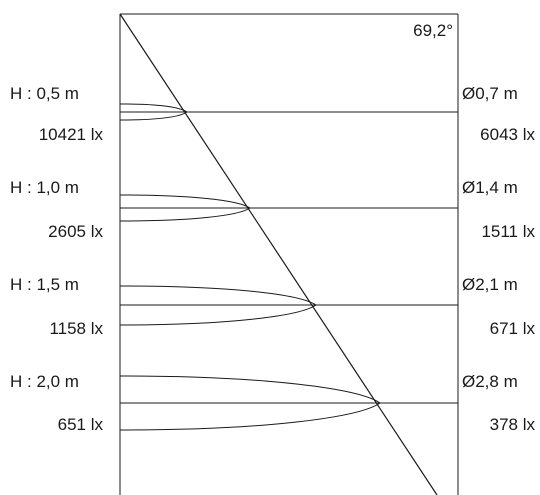  What do you see at coordinates (71, 134) in the screenshot?
I see `level-1-lux-center: 10421 lx` at bounding box center [71, 134].